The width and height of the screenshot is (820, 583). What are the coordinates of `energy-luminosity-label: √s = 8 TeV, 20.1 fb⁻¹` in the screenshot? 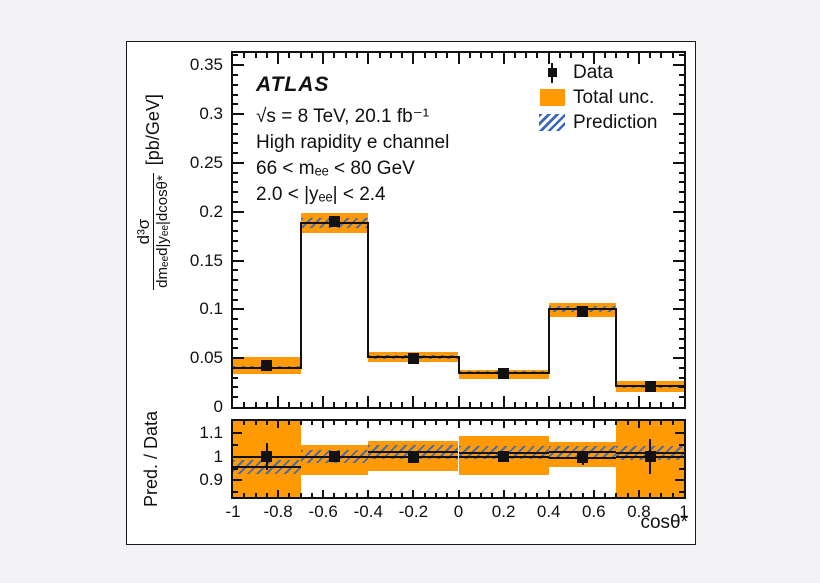 It's located at (343, 116).